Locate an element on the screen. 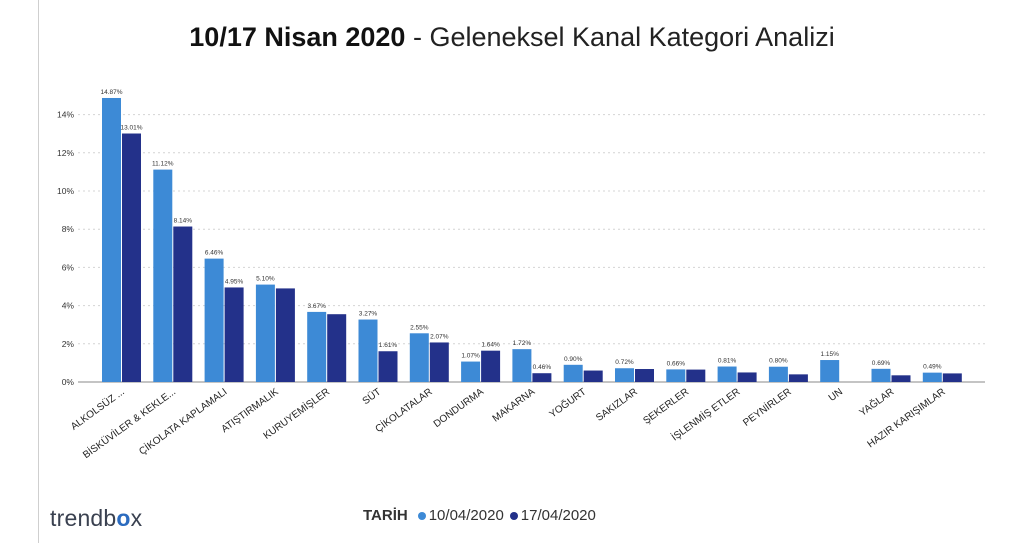 Image resolution: width=1024 pixels, height=543 pixels. data-label-series-1: 0.69% is located at coordinates (881, 363).